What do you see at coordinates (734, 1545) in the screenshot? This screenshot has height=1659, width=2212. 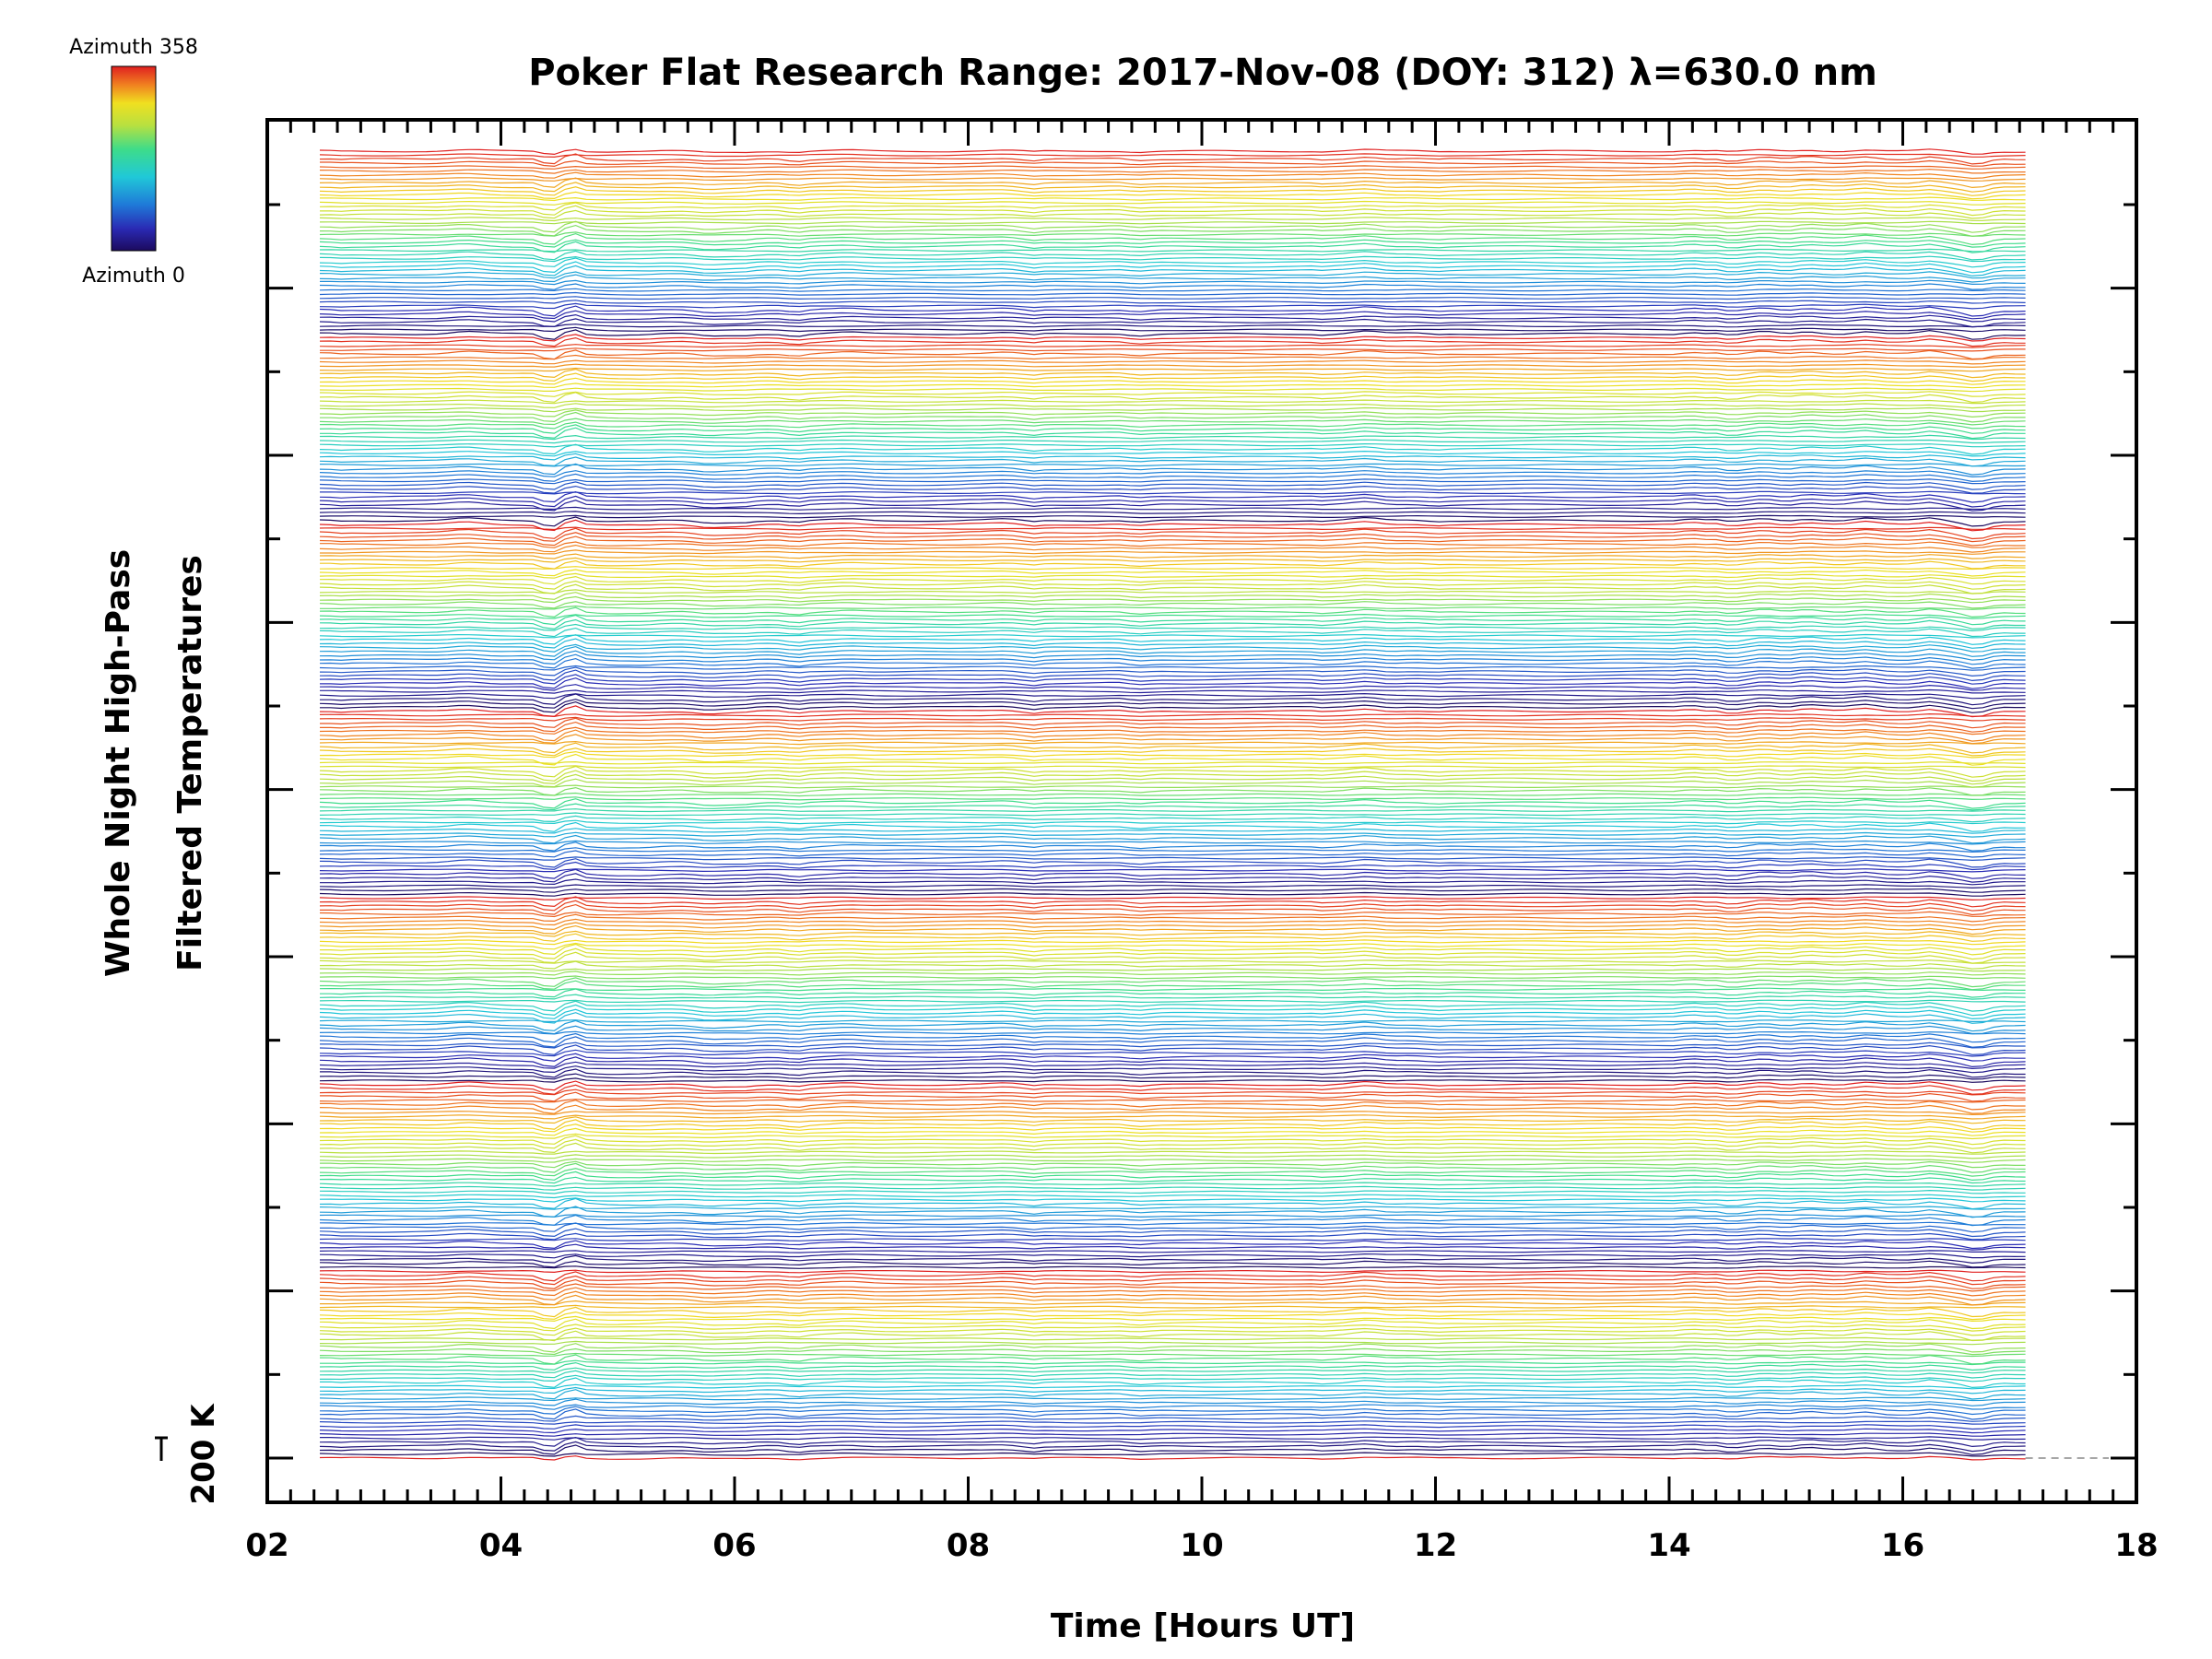 I see `x-tick-label: 06` at bounding box center [734, 1545].